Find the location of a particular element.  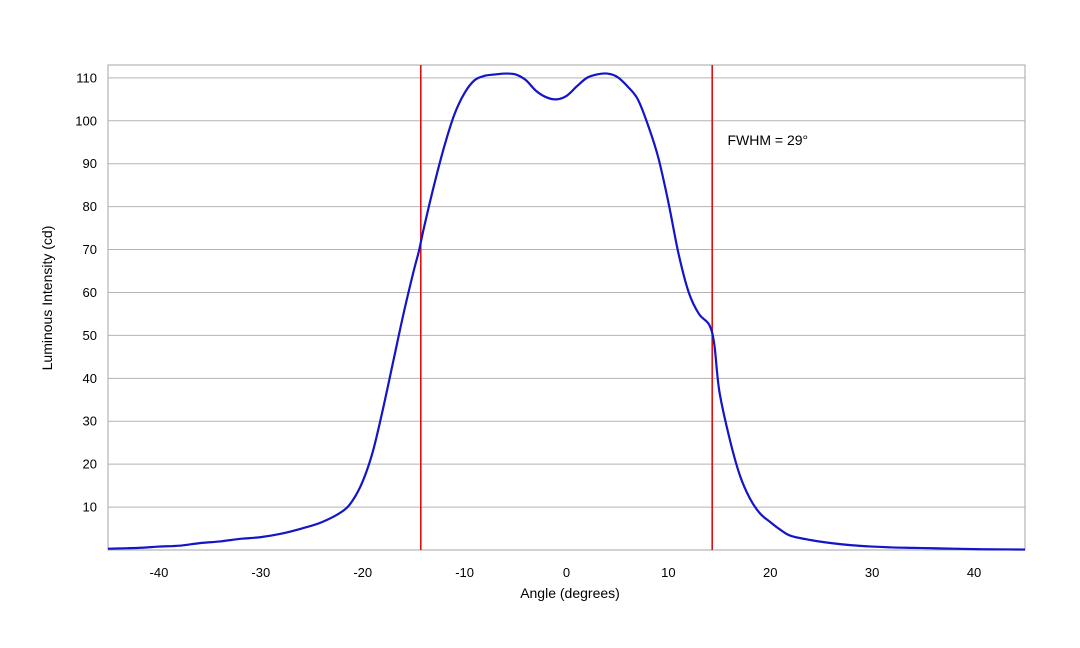

x-tick-label: -30 is located at coordinates (260, 572).